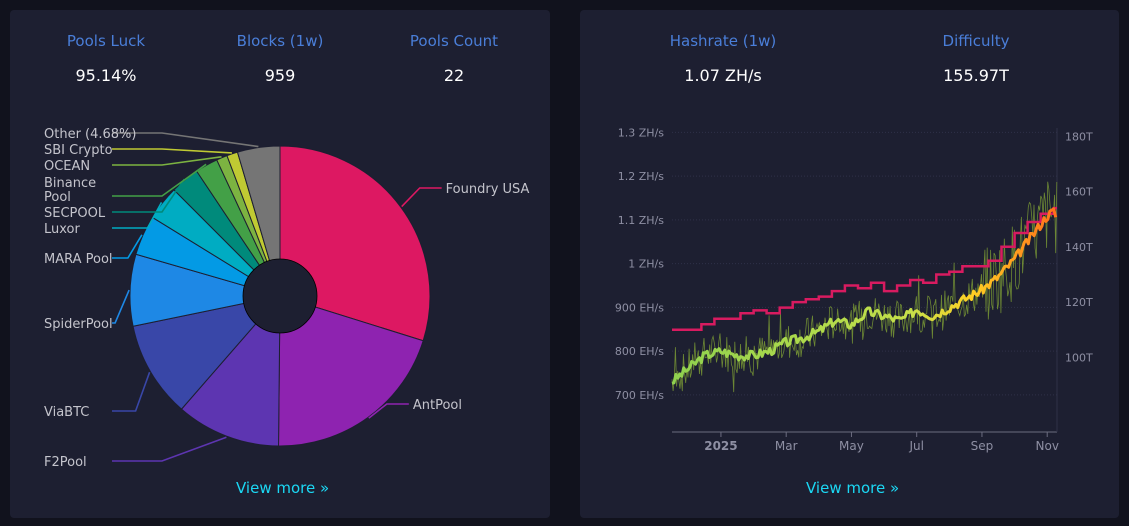 Image resolution: width=1129 pixels, height=526 pixels. Describe the element at coordinates (280, 41) in the screenshot. I see `stat-label: Blocks (1w)` at that location.